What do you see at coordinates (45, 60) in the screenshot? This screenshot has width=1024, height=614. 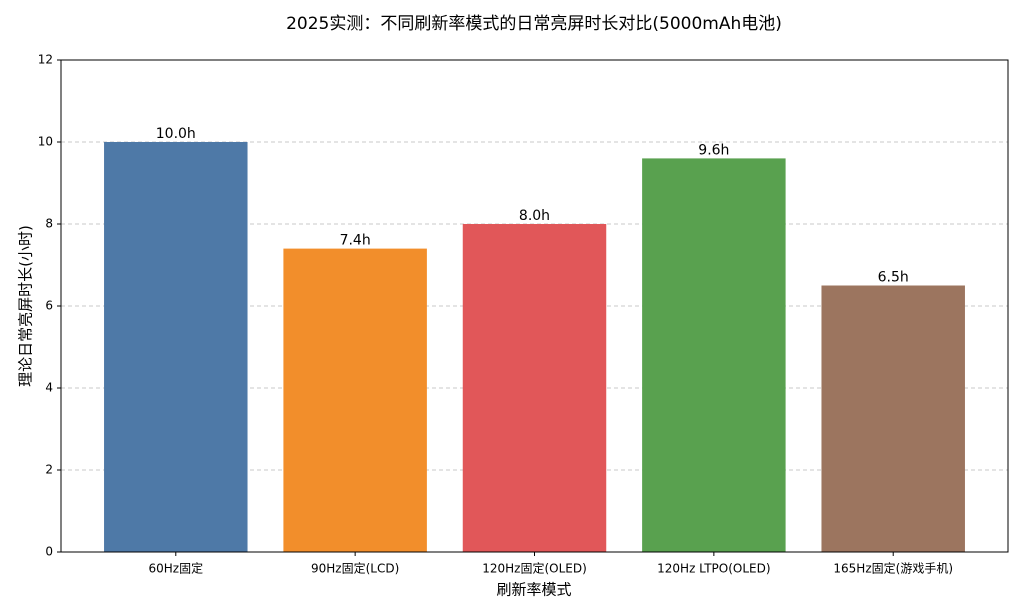 I see `y-tick-label: 12` at bounding box center [45, 60].